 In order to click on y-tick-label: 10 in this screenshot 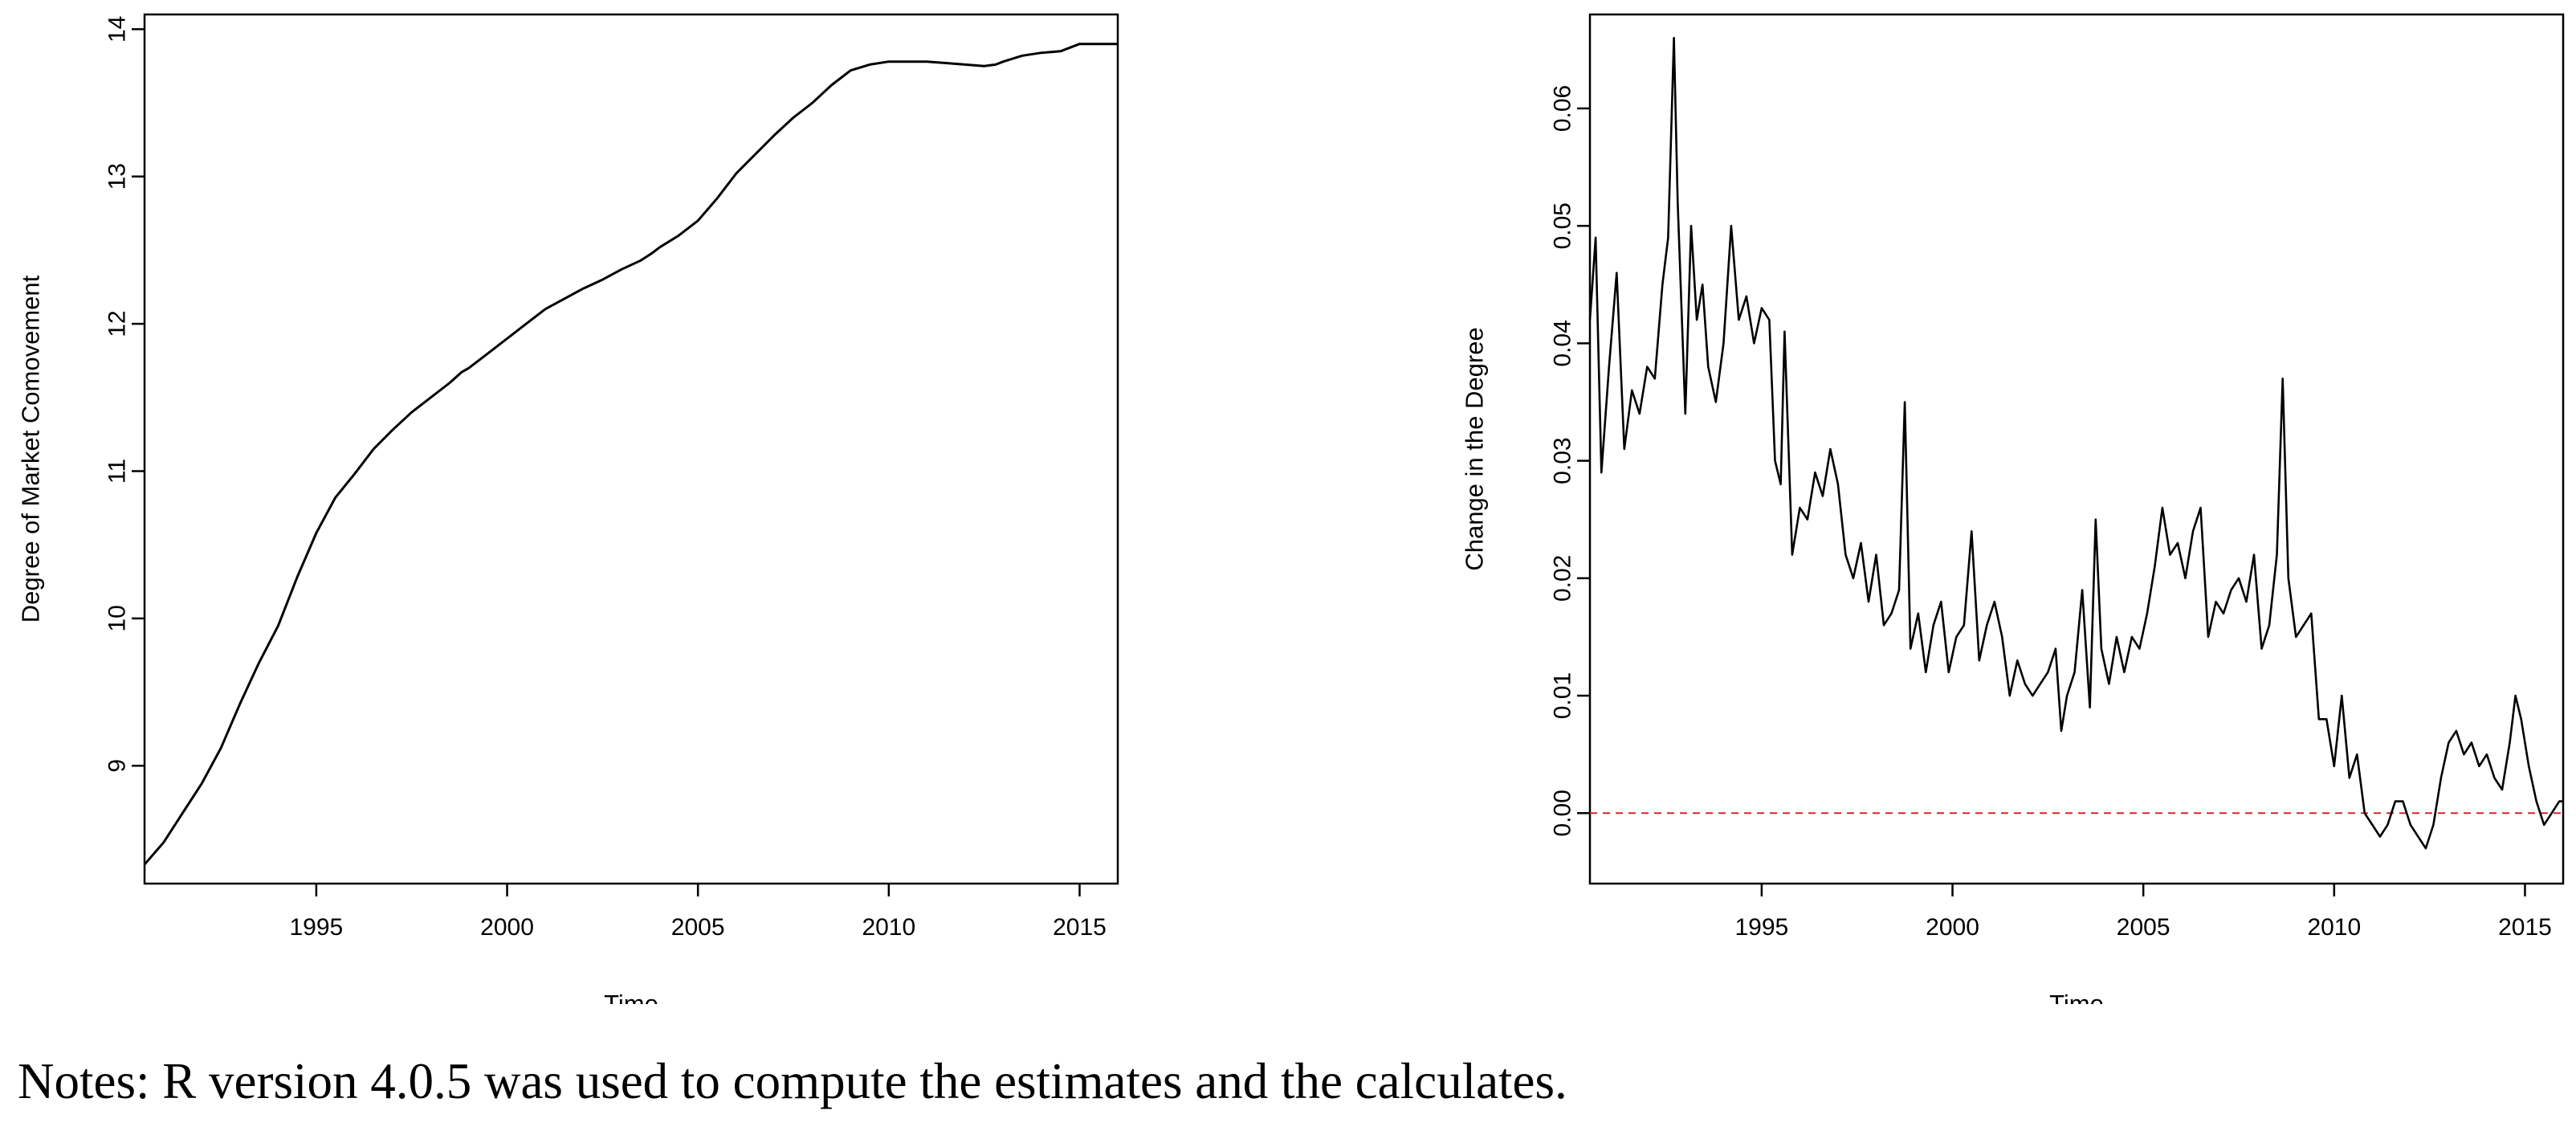, I will do `click(117, 618)`.